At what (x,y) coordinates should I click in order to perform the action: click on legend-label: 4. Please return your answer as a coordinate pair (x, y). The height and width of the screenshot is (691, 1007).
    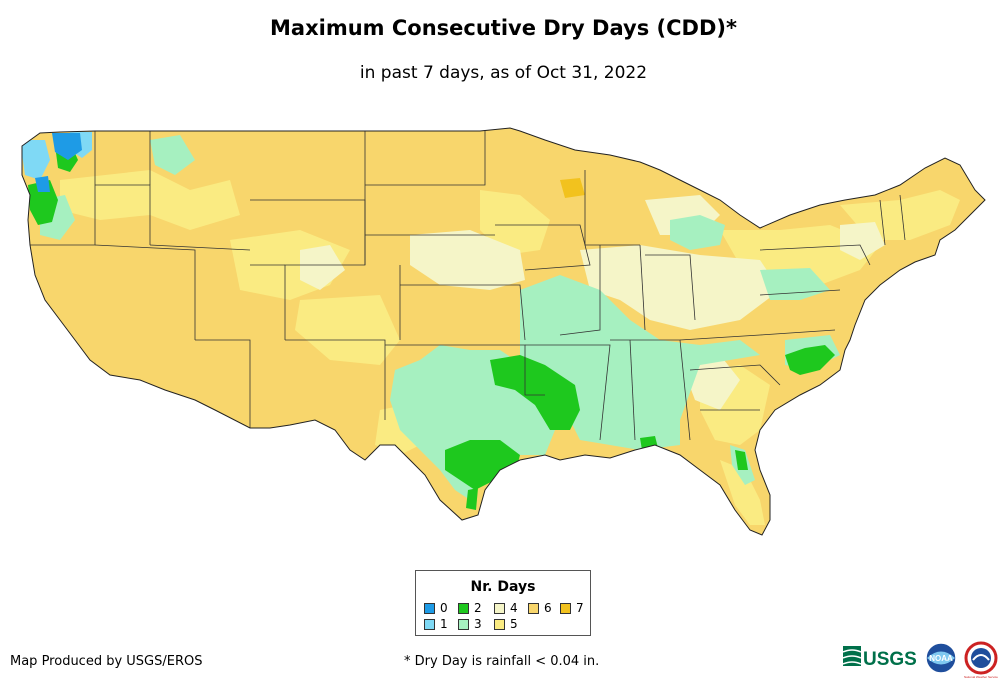
    Looking at the image, I should click on (514, 608).